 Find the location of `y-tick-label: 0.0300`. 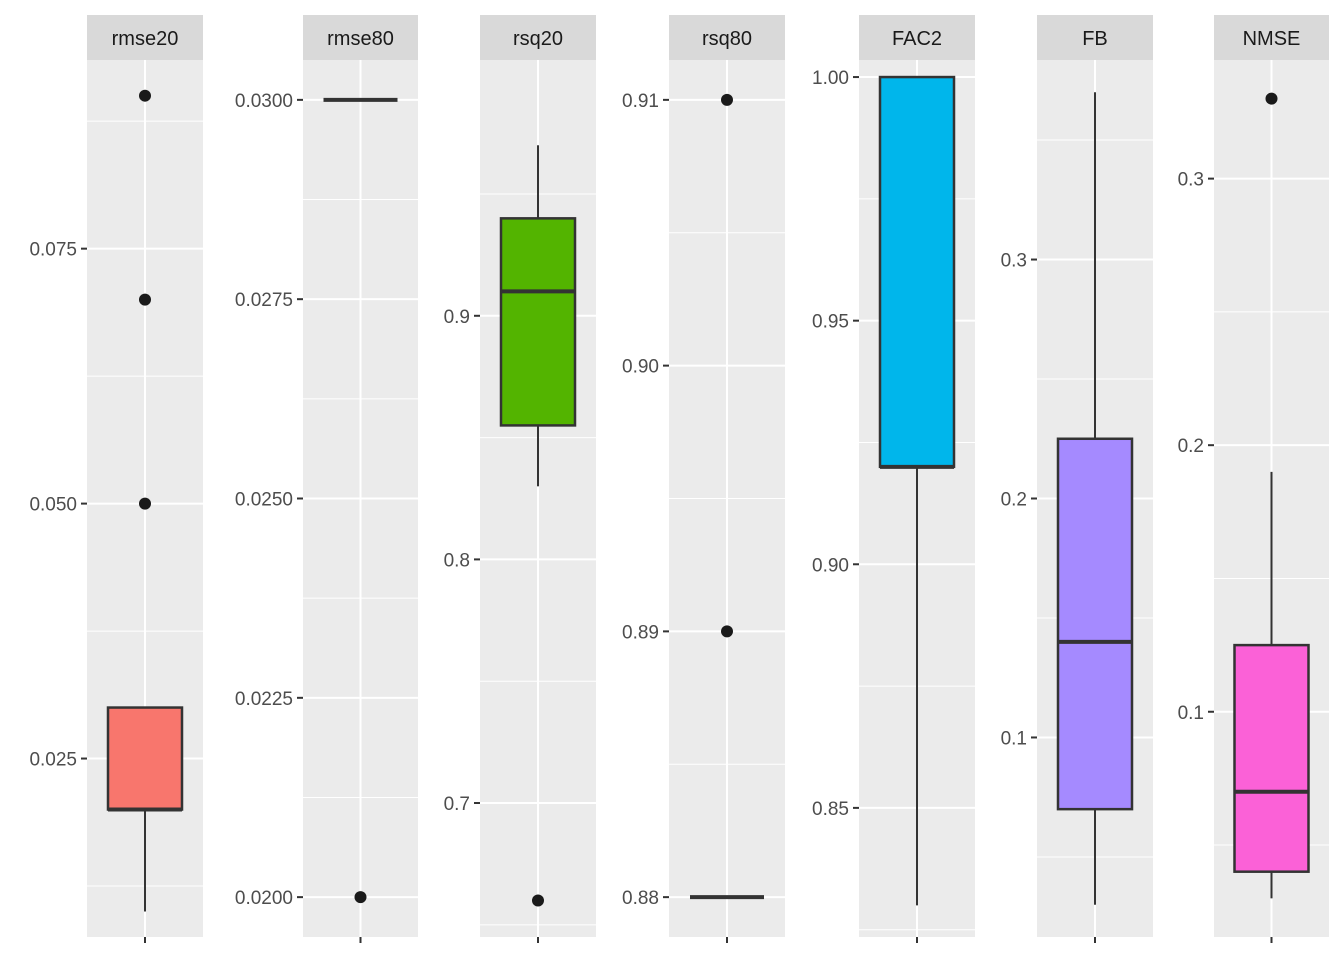

y-tick-label: 0.0300 is located at coordinates (264, 101).